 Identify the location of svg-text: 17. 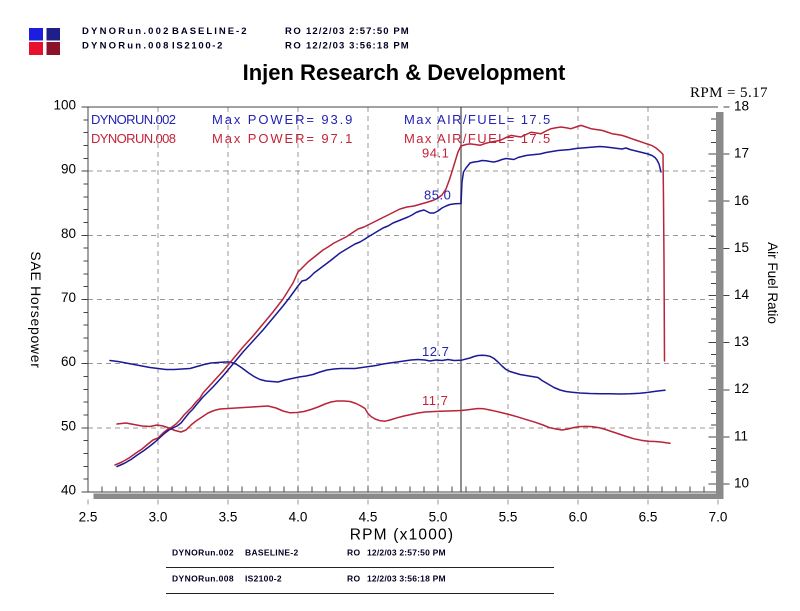
(741, 153).